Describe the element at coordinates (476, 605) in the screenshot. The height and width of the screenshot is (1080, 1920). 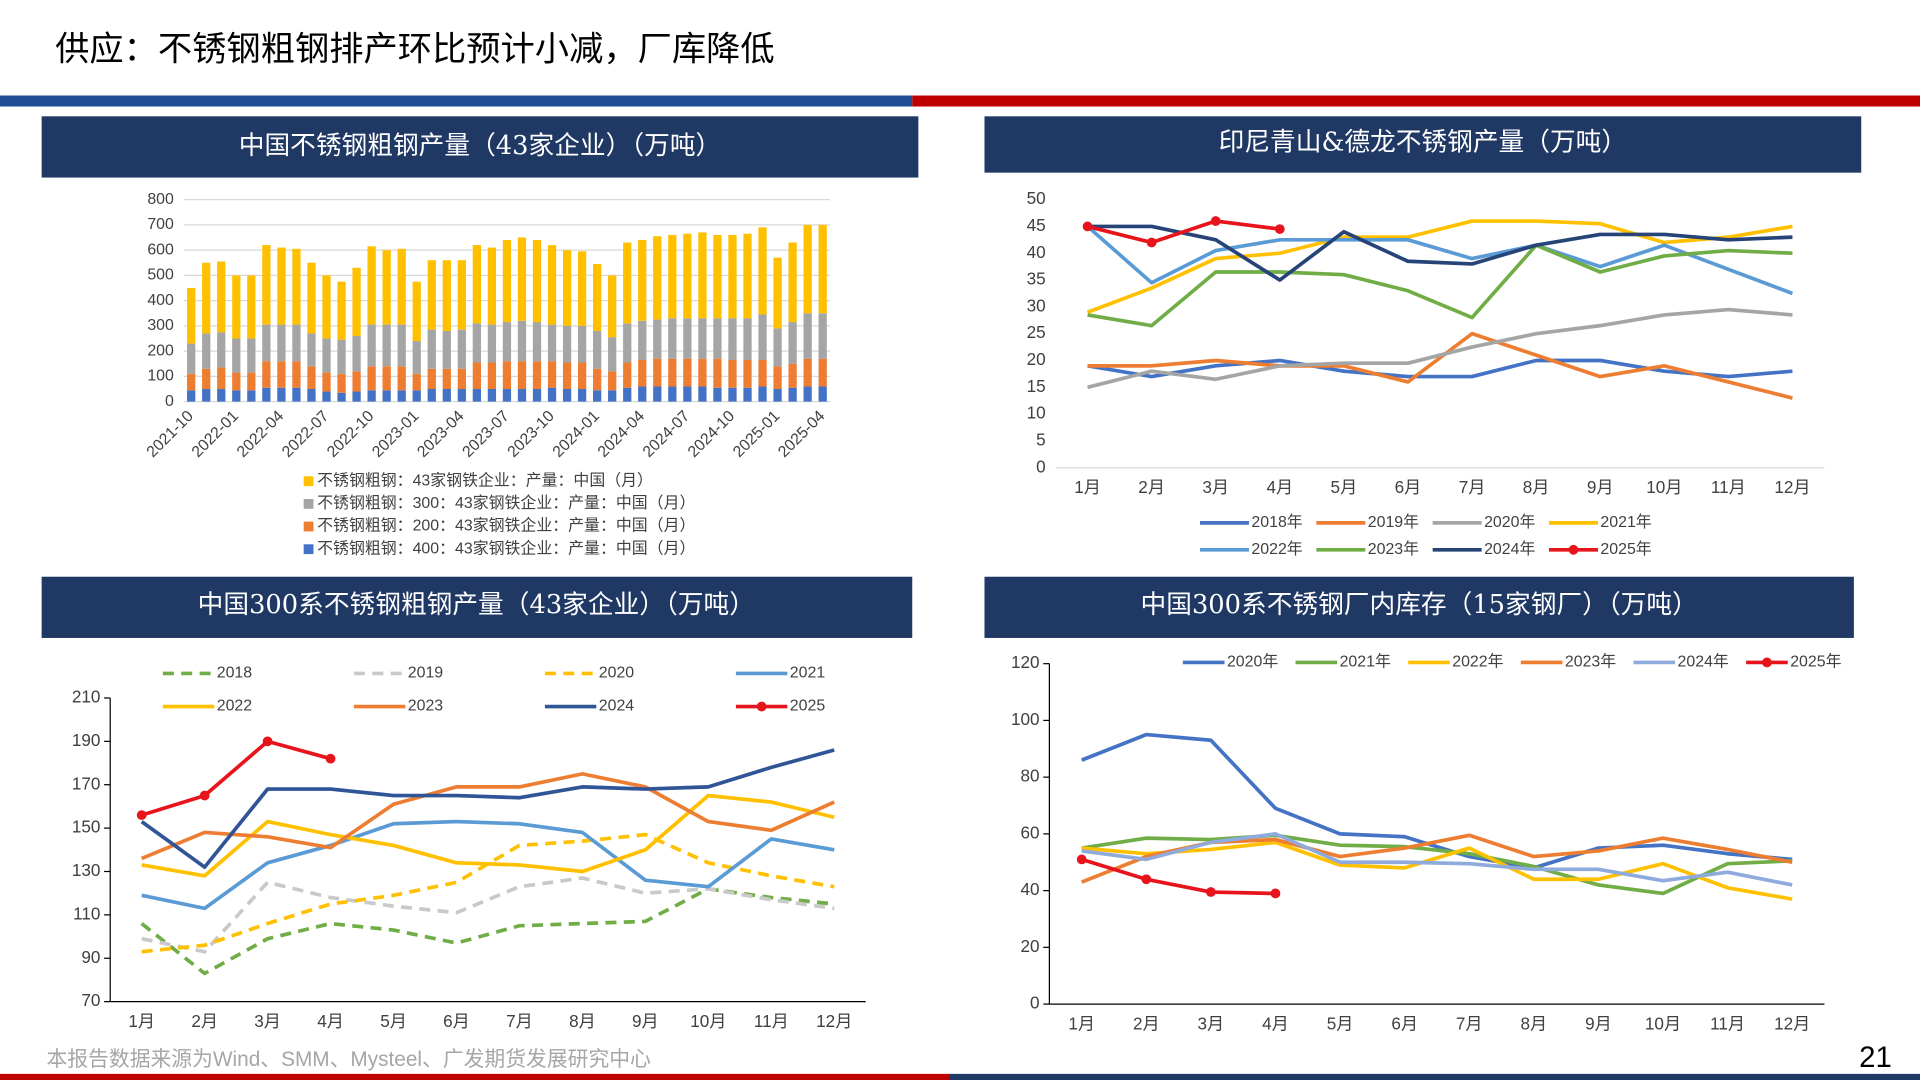
I see `chart-title: 中国300系不锈钢粗钢产量（43家企业）（万吨）` at that location.